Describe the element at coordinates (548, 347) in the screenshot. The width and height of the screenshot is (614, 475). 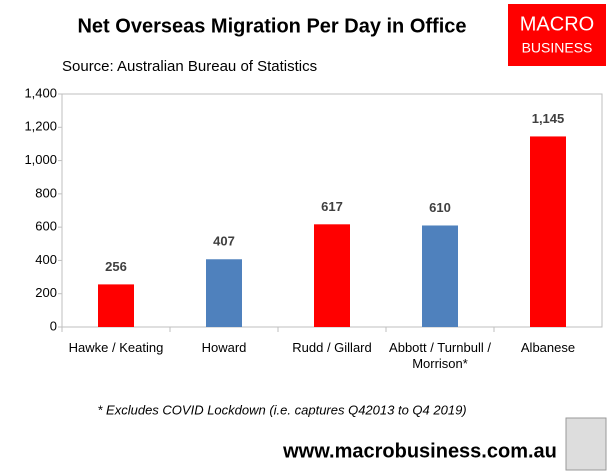
I see `x-tick-label: Albanese` at that location.